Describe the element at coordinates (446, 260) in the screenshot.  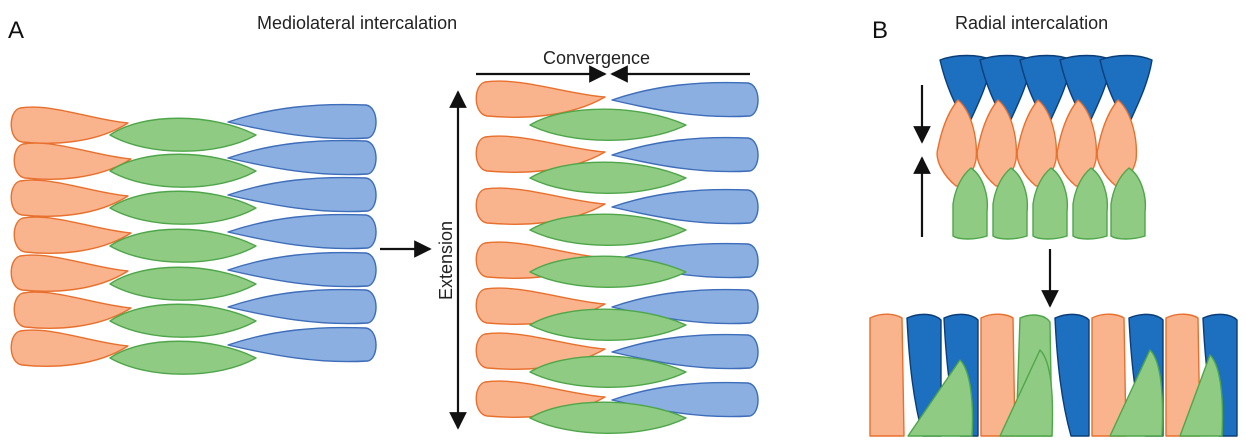
I see `extension-label: Extension` at that location.